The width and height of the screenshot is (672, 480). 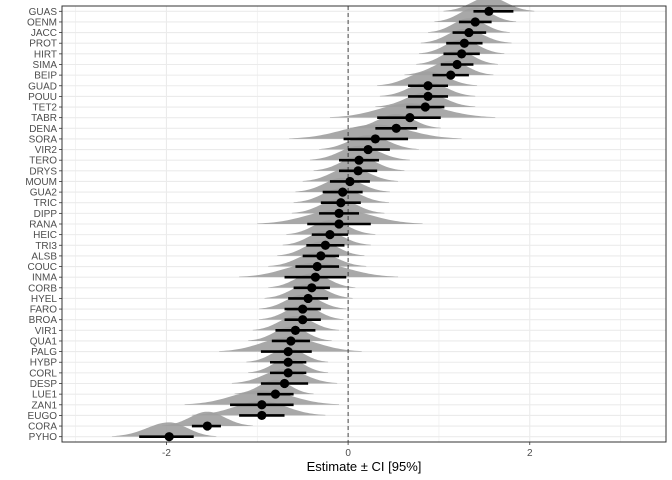 What do you see at coordinates (44, 278) in the screenshot?
I see `y-tick-label-inma: INMA` at bounding box center [44, 278].